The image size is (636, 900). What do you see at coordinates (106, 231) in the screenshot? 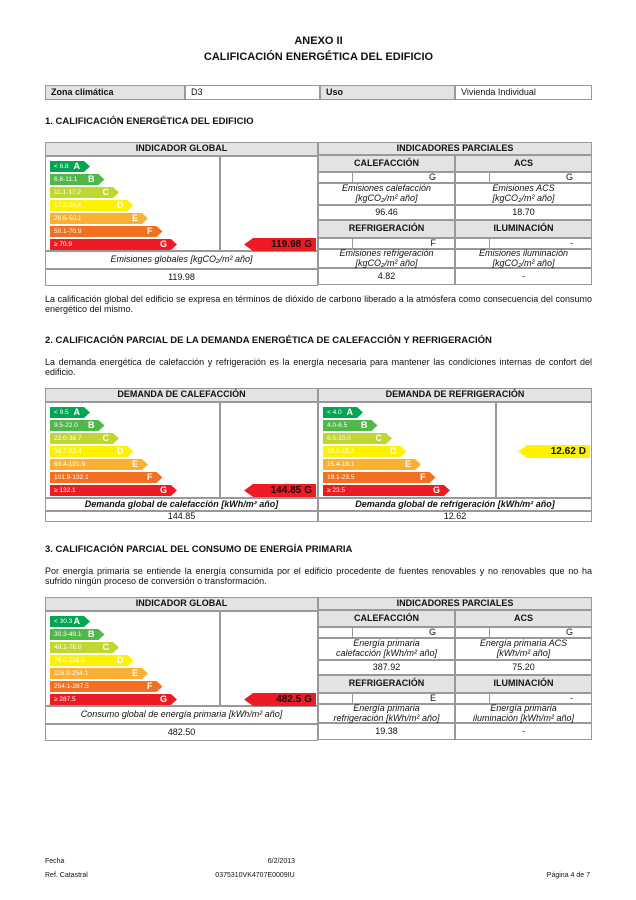
I see `rating-bar: 50.1-70.9 F` at bounding box center [106, 231].